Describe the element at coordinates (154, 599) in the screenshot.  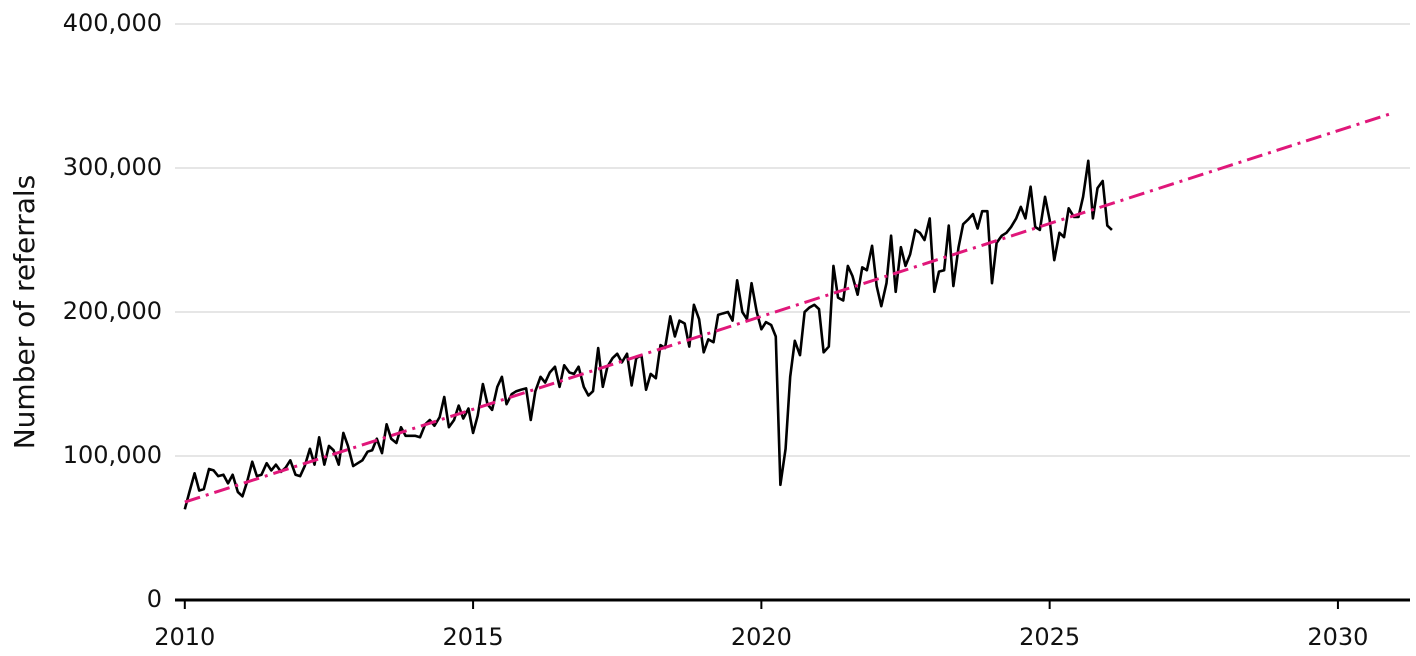
I see `y-tick-label: 0` at that location.